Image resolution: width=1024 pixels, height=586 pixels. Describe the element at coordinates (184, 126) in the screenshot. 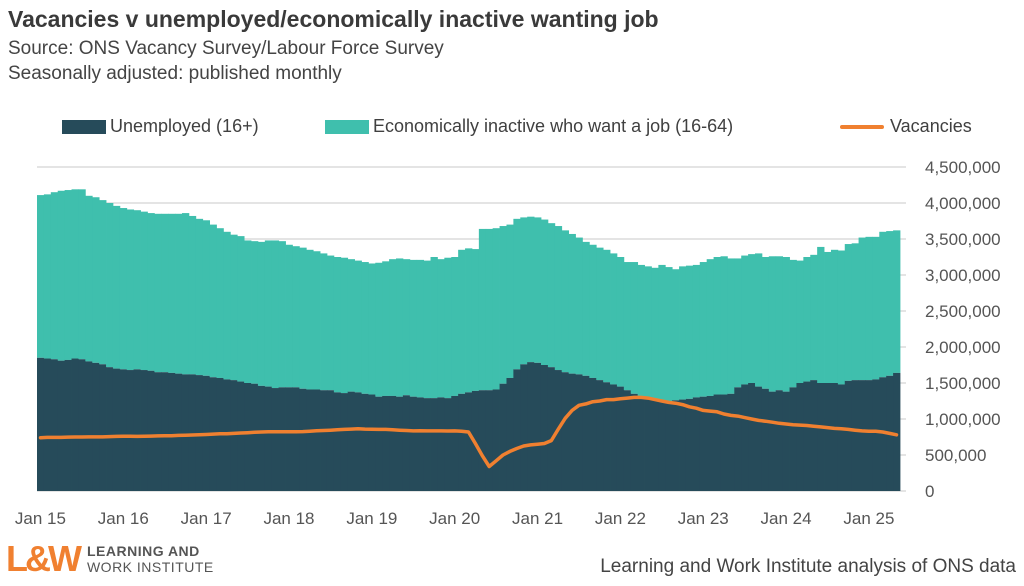

I see `legend-label: Unemployed (16+)` at that location.